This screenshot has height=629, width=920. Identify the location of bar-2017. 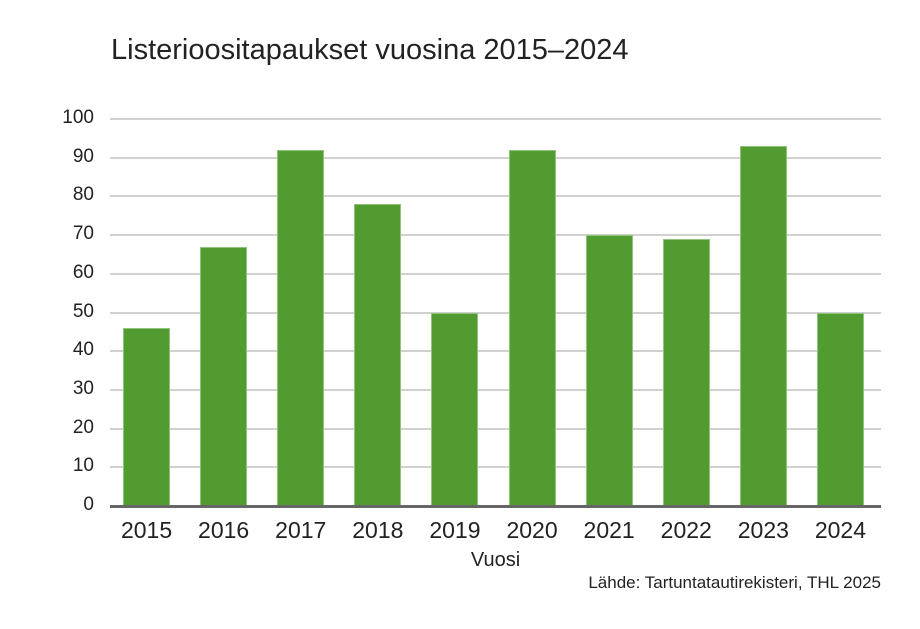
(301, 327).